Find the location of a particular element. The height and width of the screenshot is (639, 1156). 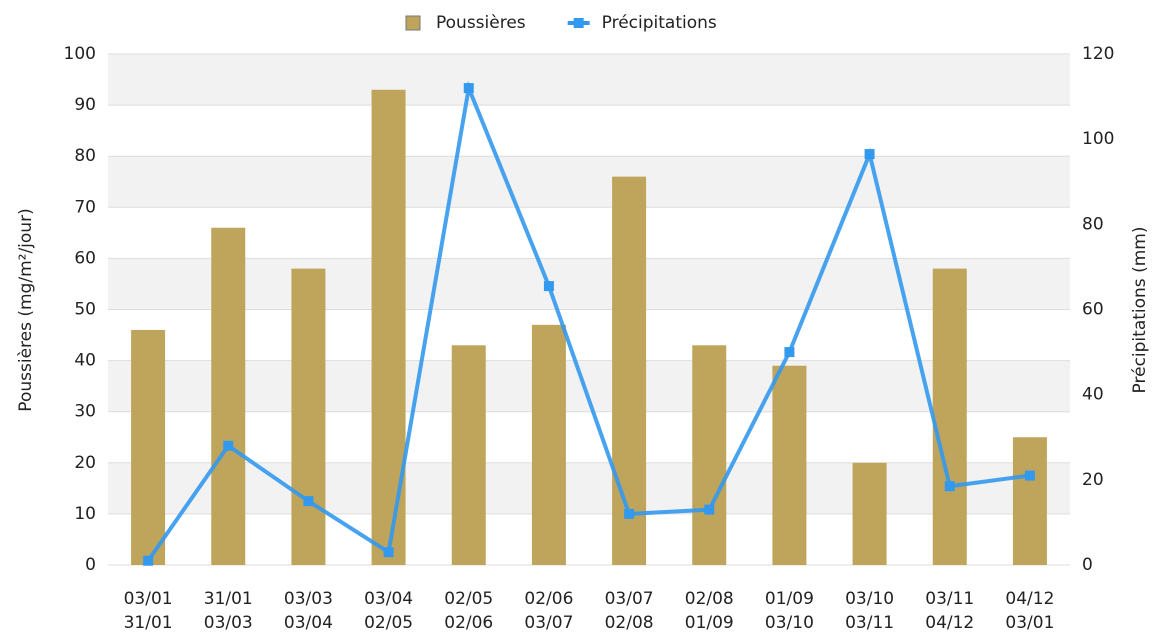

y-tick-label: 10 is located at coordinates (85, 514).